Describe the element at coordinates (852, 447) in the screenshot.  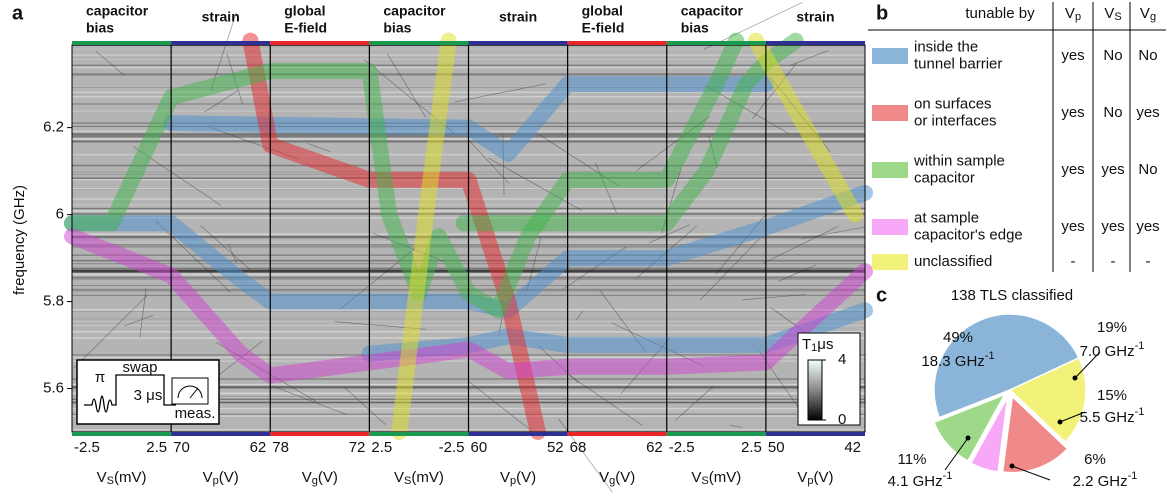
I see `x-tick-label: 42` at that location.